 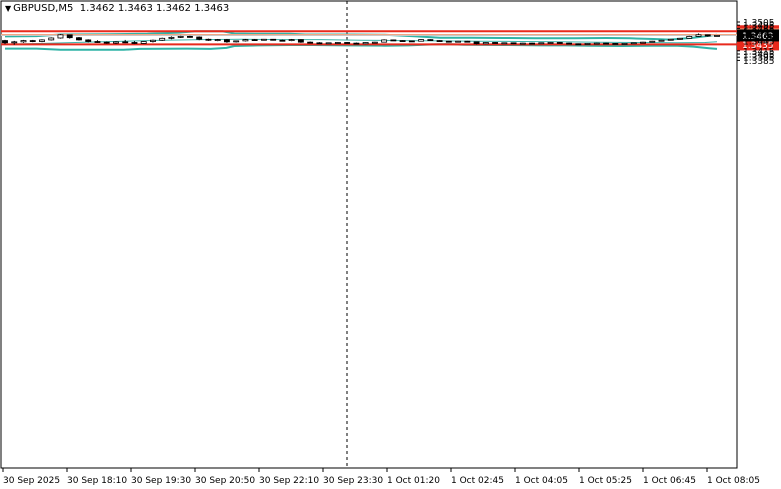 I want to click on y-tick-label: 1.3445, so click(x=759, y=43).